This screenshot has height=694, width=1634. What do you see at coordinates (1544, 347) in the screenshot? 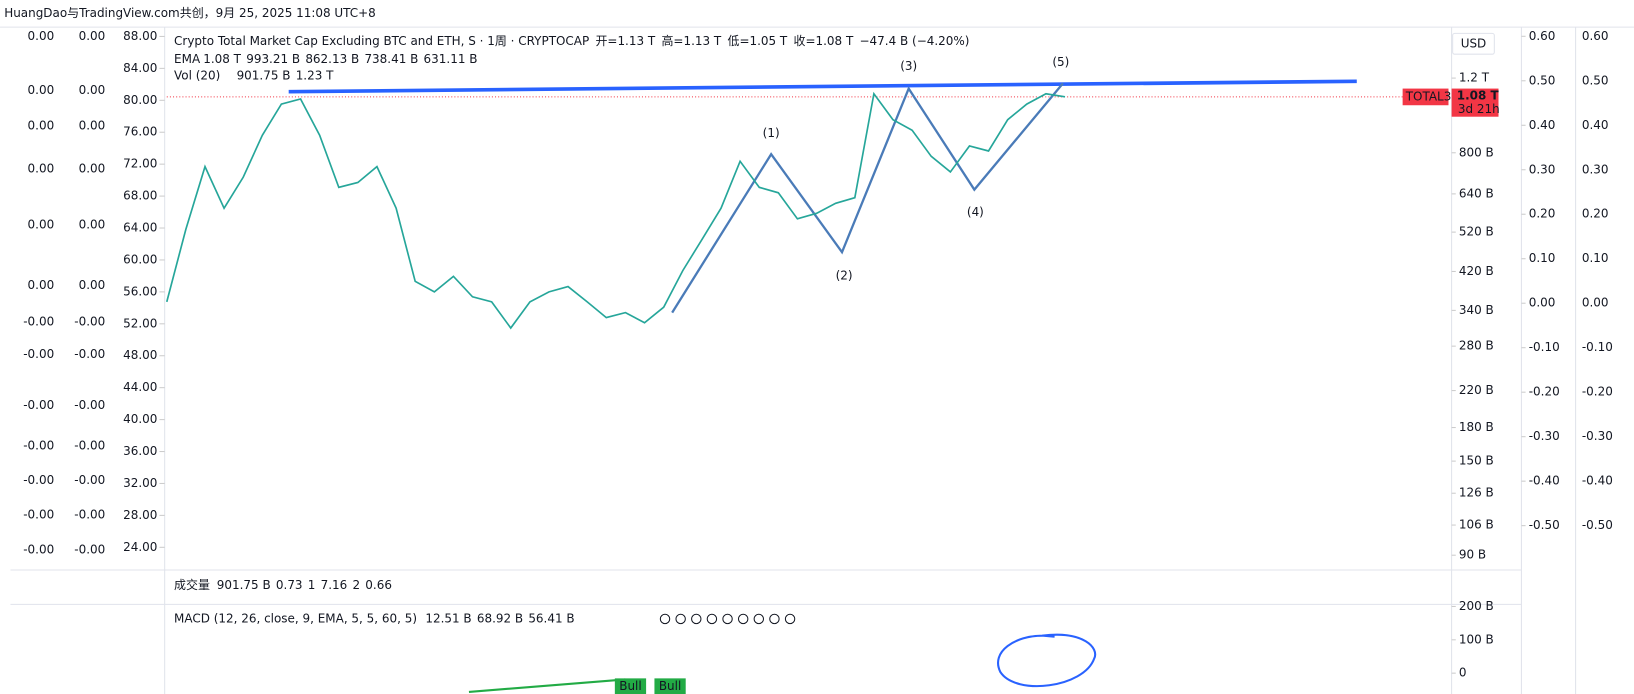
I see `right-axis-label: -0.10` at bounding box center [1544, 347].